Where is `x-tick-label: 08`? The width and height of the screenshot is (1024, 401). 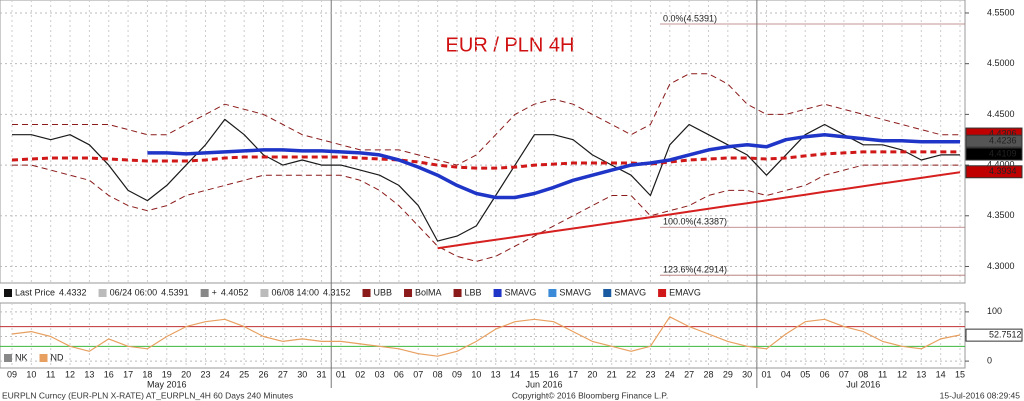
x-tick-label: 08 is located at coordinates (438, 374).